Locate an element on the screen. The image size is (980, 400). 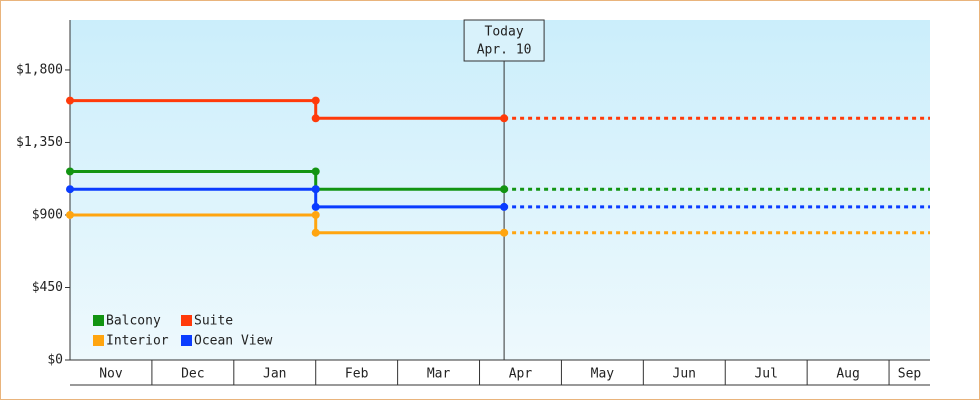
x-tick-label: May is located at coordinates (603, 374).